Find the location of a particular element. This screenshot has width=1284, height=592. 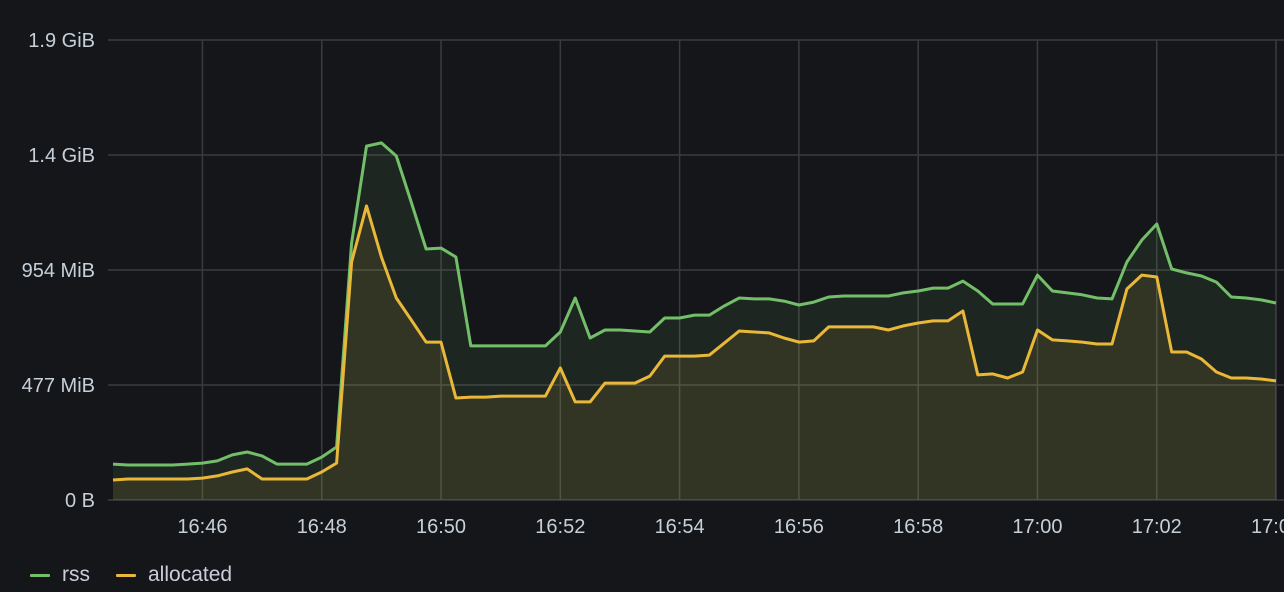

legend-swatch-rss is located at coordinates (40, 575).